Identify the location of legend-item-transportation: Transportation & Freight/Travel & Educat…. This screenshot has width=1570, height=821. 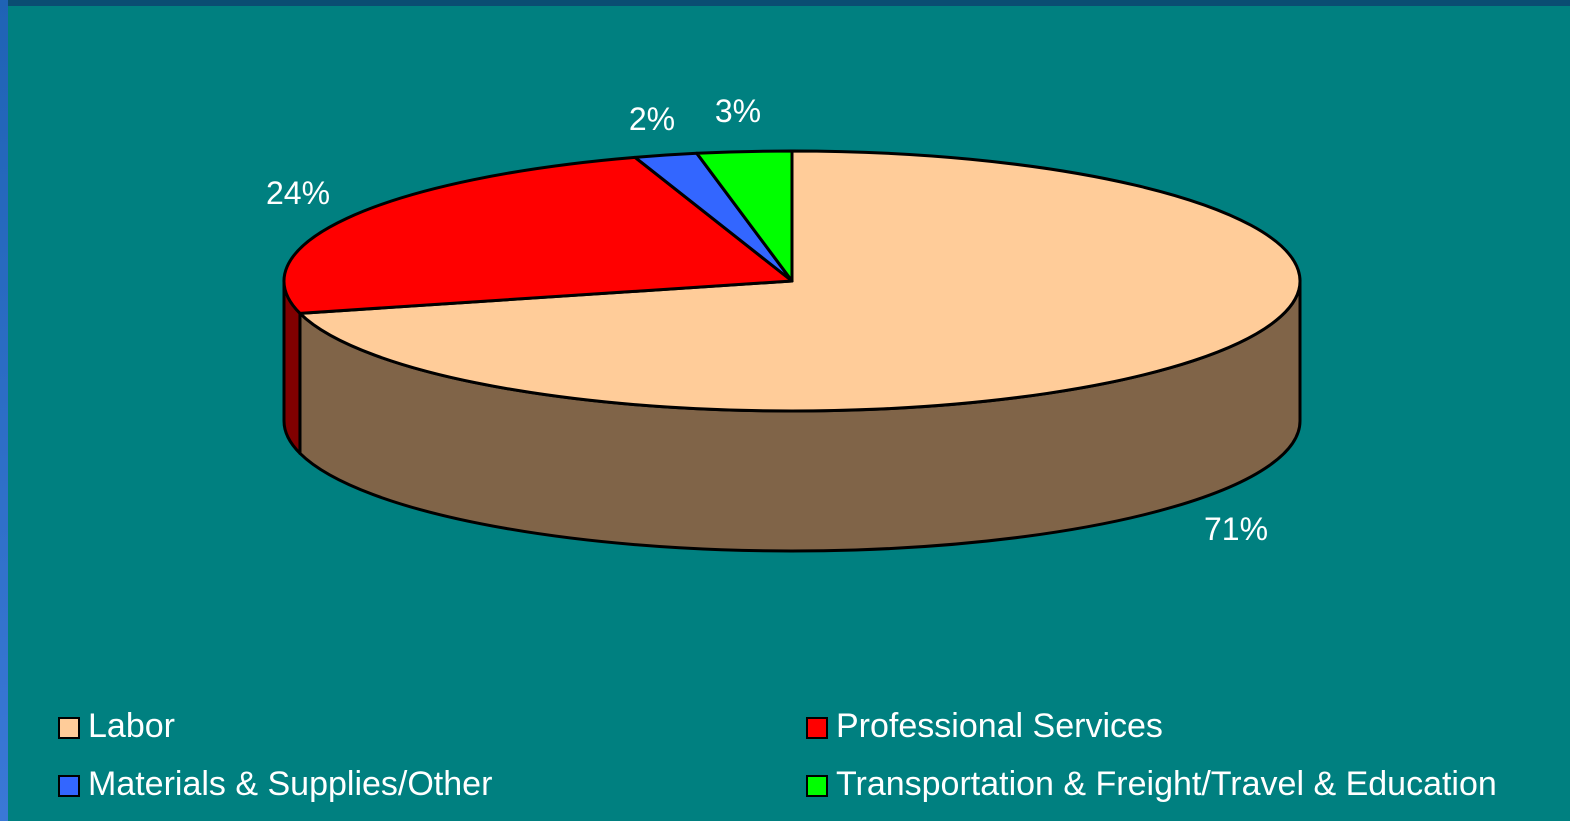
(1151, 784).